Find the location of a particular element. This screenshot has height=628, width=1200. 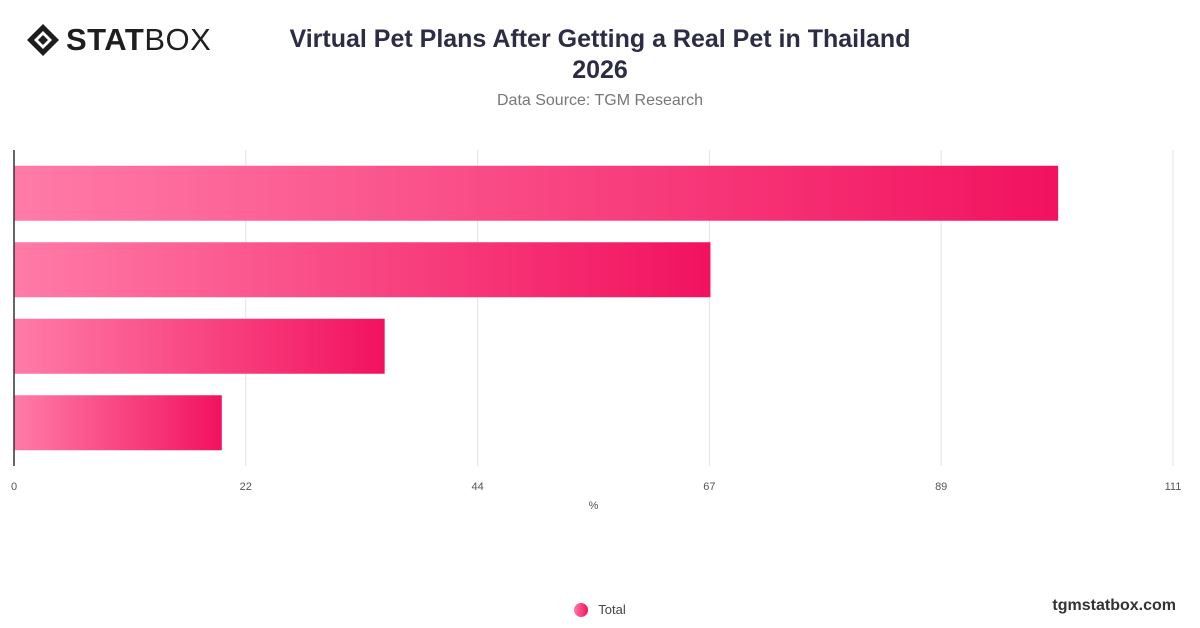

chart-title-line-2: 2026 is located at coordinates (600, 70).